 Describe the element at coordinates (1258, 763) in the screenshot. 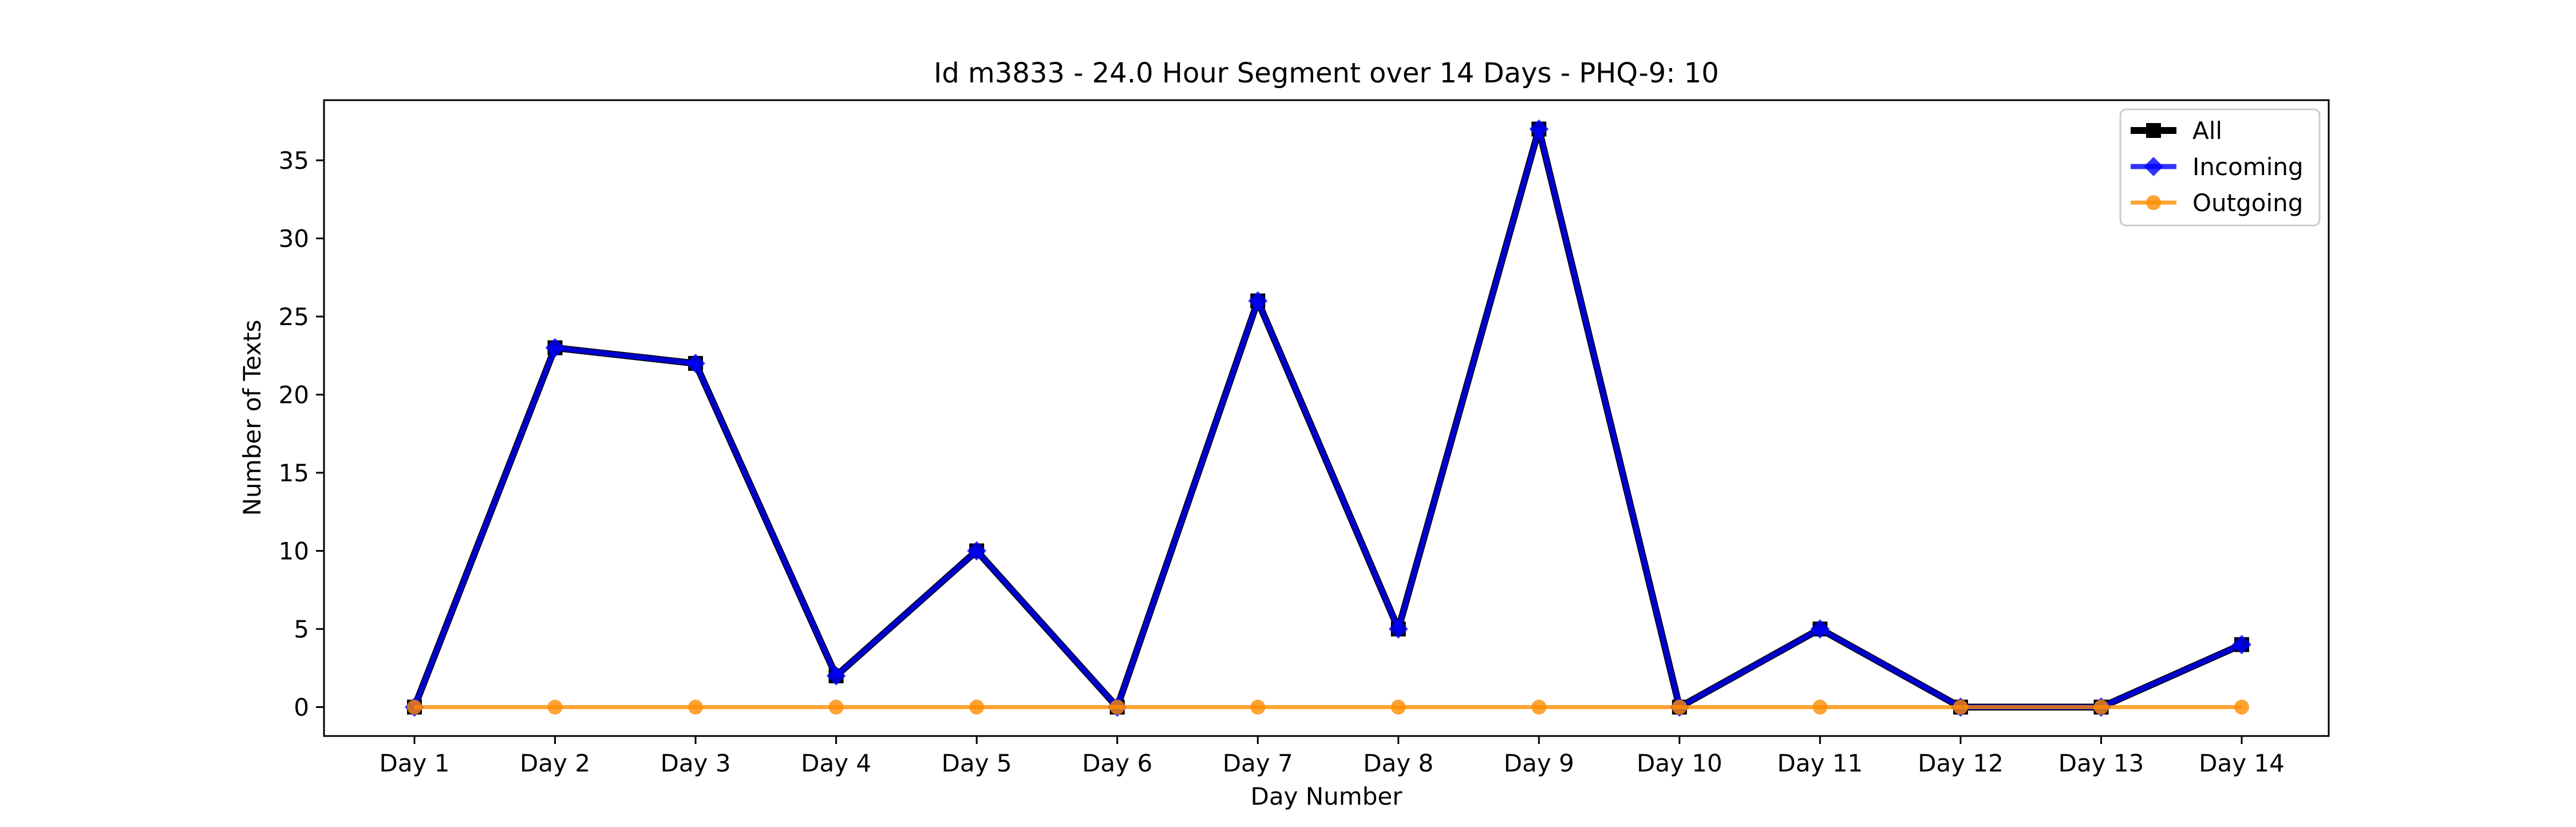

I see `x-tick-label: Day 7` at that location.